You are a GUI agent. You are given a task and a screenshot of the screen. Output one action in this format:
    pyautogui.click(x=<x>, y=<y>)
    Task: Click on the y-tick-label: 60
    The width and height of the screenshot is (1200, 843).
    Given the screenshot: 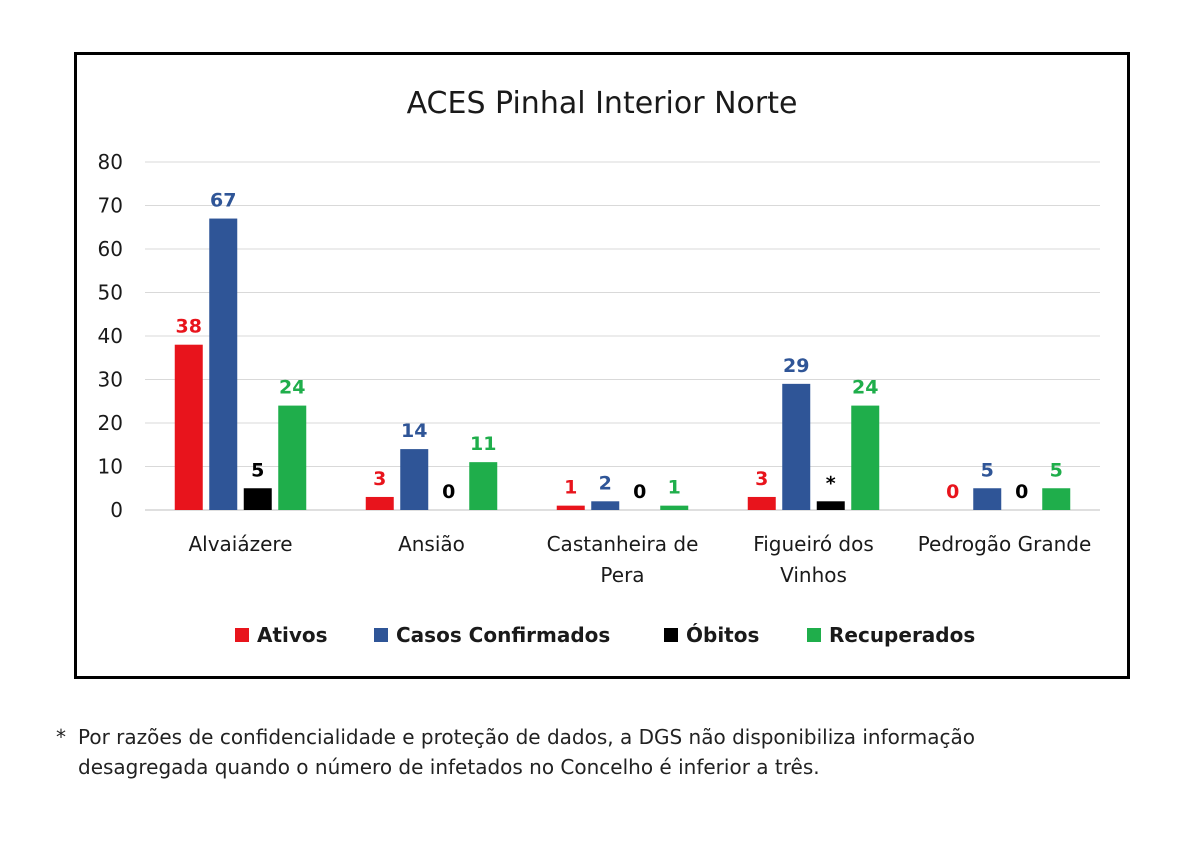 What is the action you would take?
    pyautogui.click(x=110, y=249)
    